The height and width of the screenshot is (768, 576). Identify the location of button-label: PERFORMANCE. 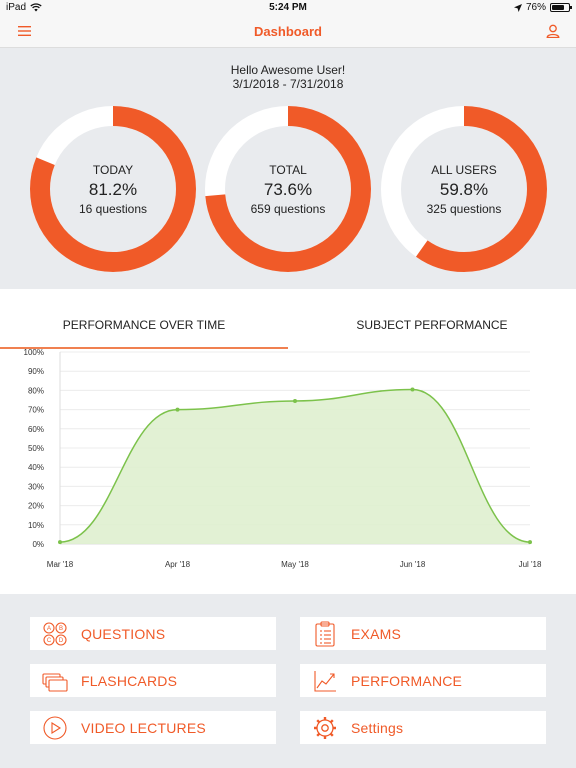
(407, 681).